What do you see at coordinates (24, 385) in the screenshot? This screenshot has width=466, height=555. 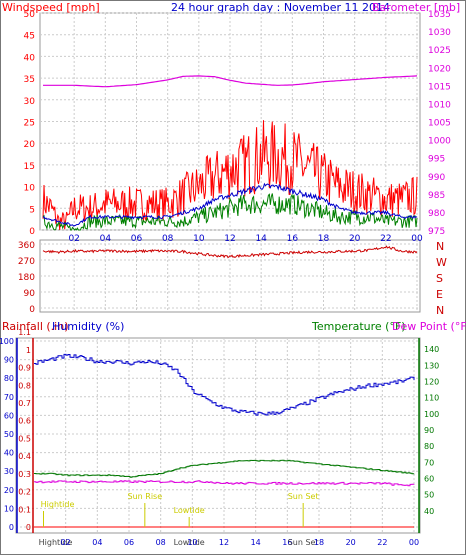 I see `rainfall-tick-label: 0.8` at bounding box center [24, 385].